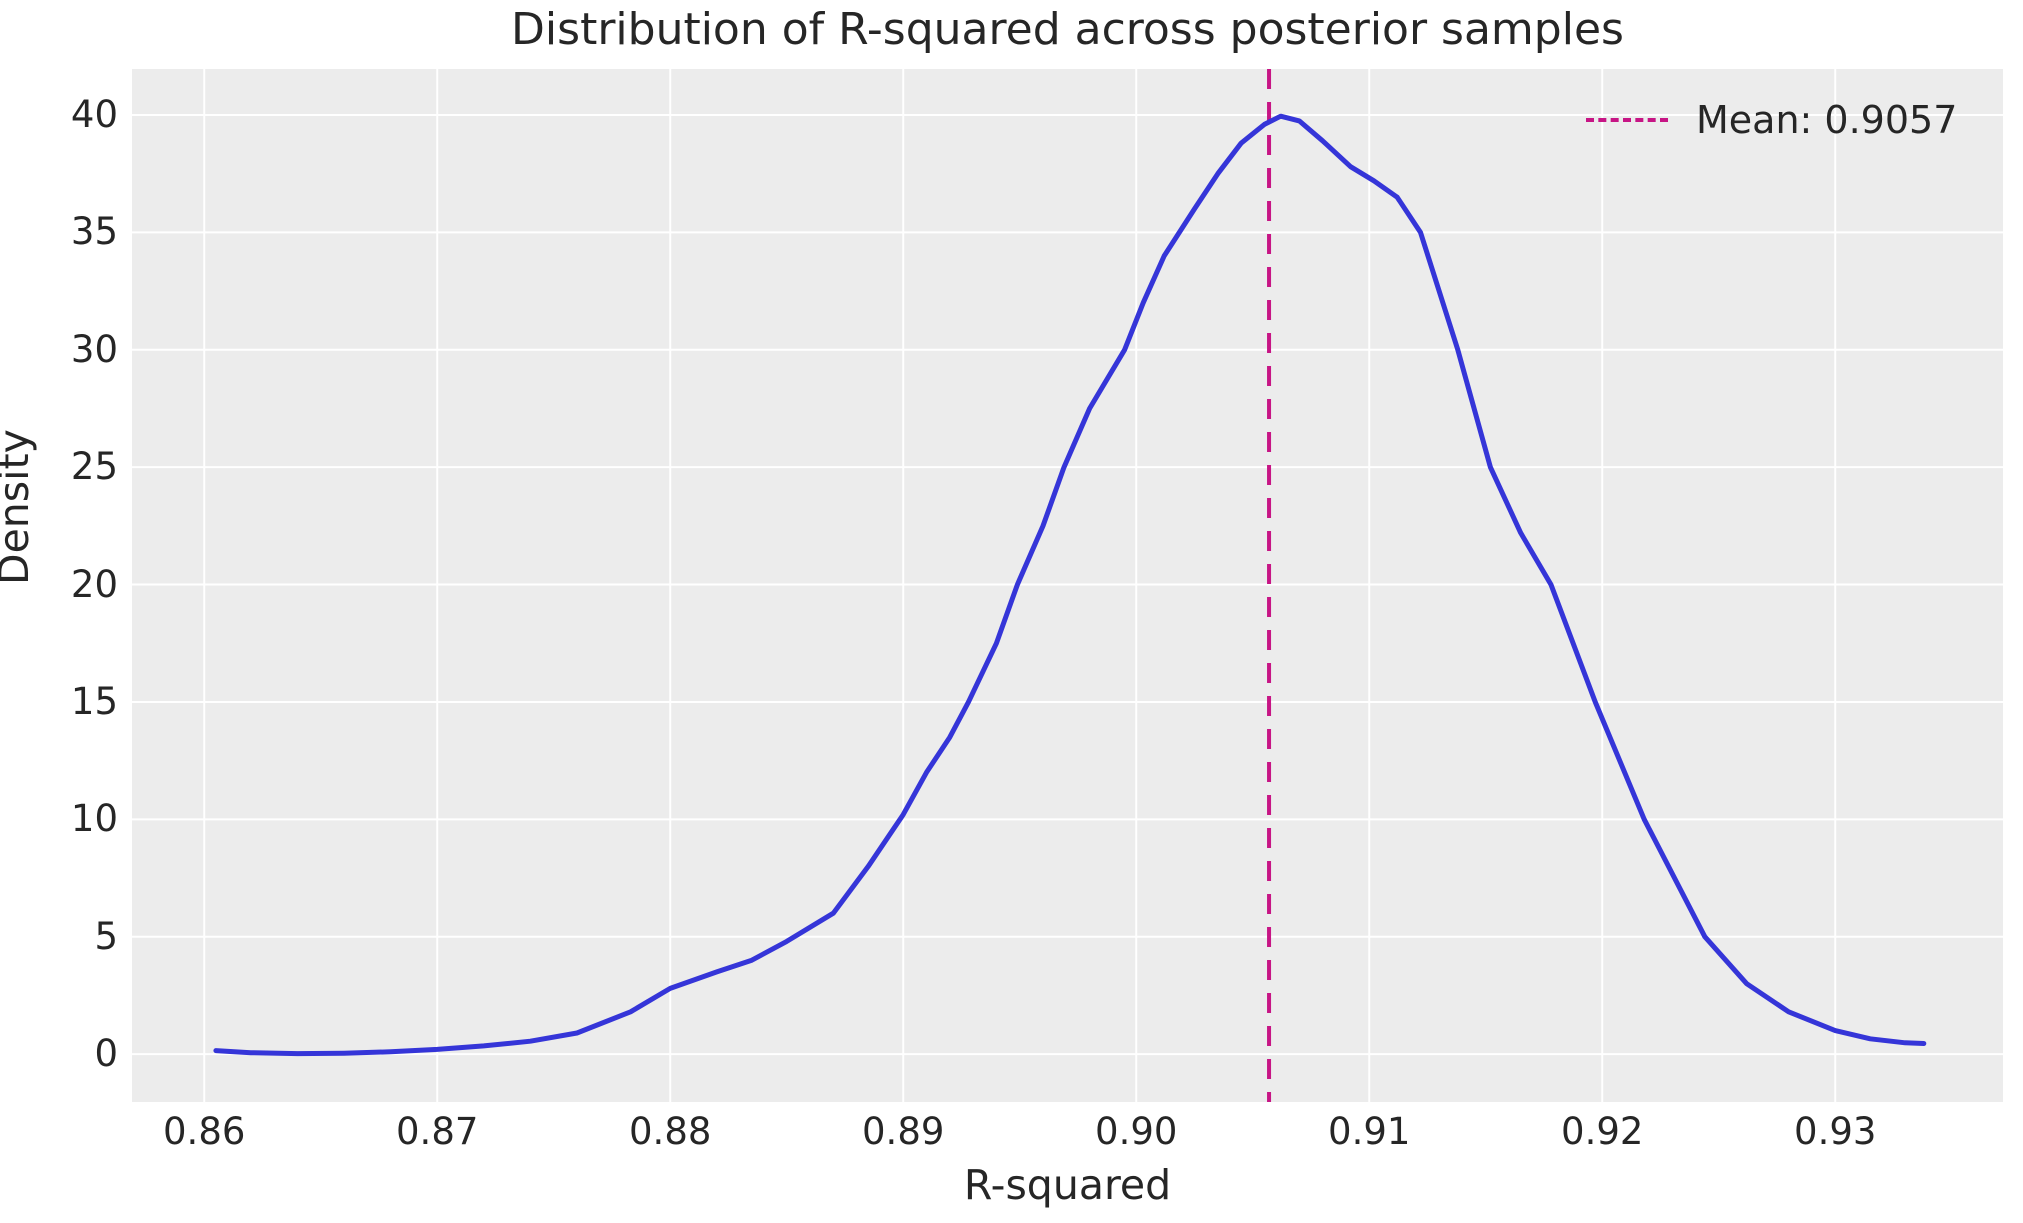 The width and height of the screenshot is (2023, 1223). What do you see at coordinates (1067, 1185) in the screenshot?
I see `x-axis-label: R-squared` at bounding box center [1067, 1185].